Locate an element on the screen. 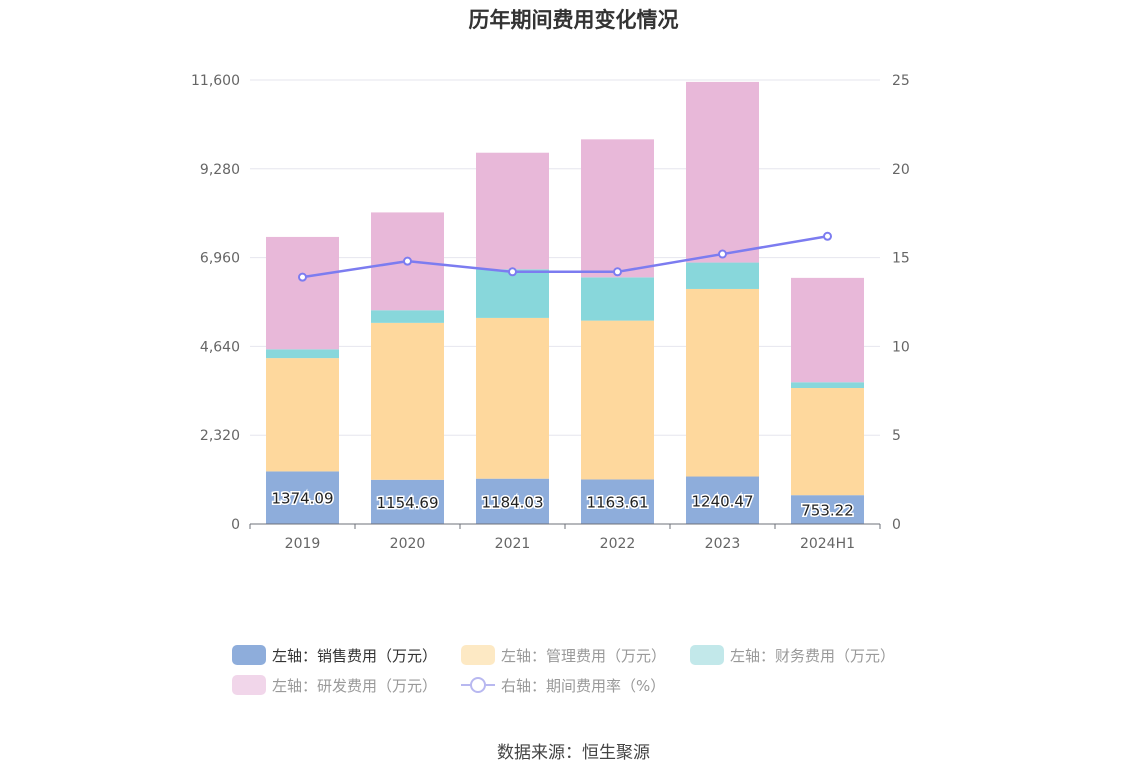 The height and width of the screenshot is (776, 1147). legend-swatch-rnd is located at coordinates (249, 685).